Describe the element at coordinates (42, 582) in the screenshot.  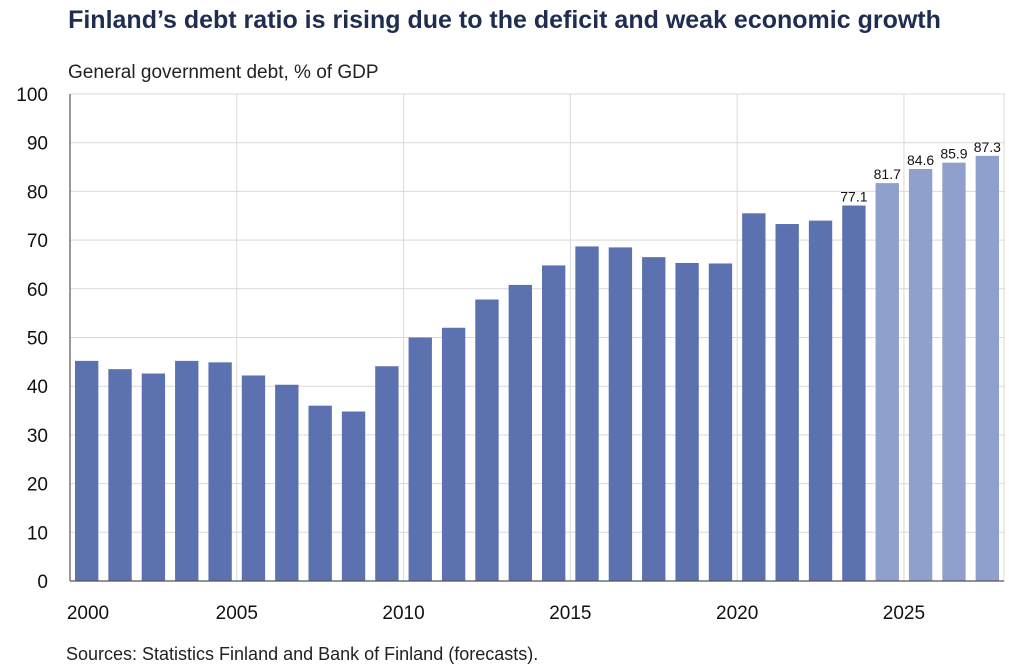
I see `y-tick-label: 0` at that location.